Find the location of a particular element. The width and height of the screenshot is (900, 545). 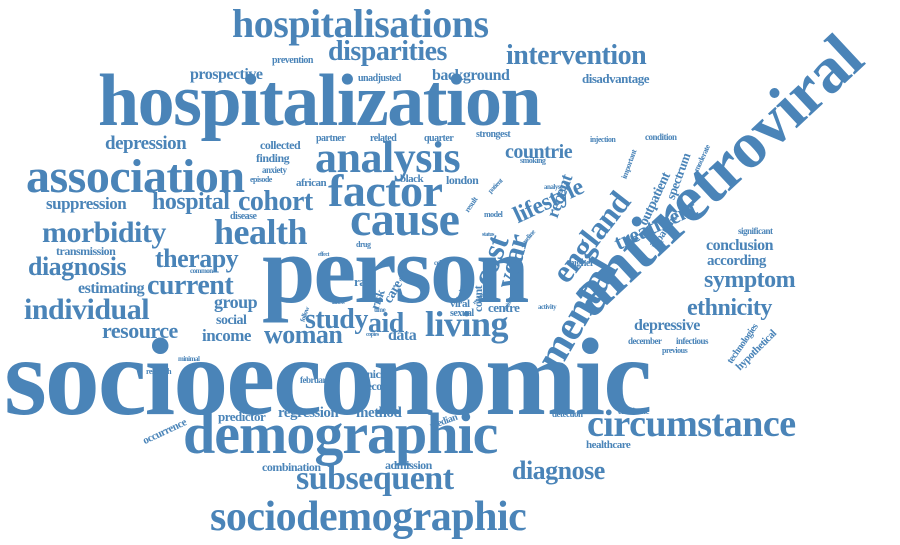

word-suppression: suppression is located at coordinates (86, 203).